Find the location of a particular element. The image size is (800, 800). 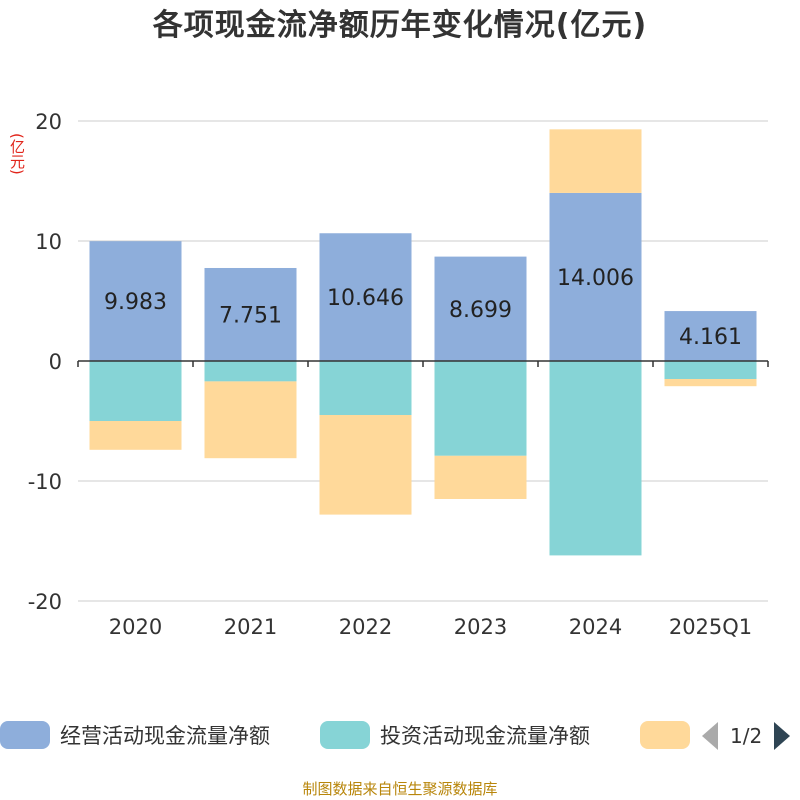

data-label-2025Q1: 4.161 is located at coordinates (710, 337).